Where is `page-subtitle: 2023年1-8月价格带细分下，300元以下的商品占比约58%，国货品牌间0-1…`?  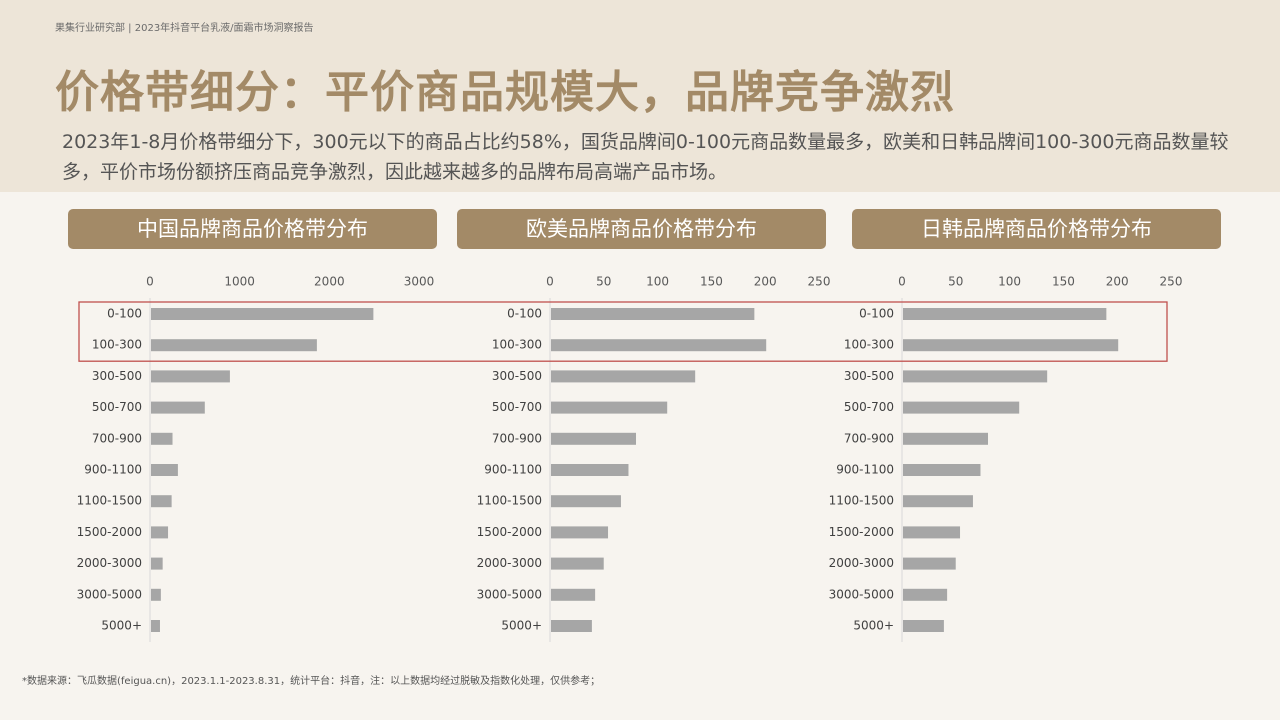 page-subtitle: 2023年1-8月价格带细分下，300元以下的商品占比约58%，国货品牌间0-1… is located at coordinates (645, 157).